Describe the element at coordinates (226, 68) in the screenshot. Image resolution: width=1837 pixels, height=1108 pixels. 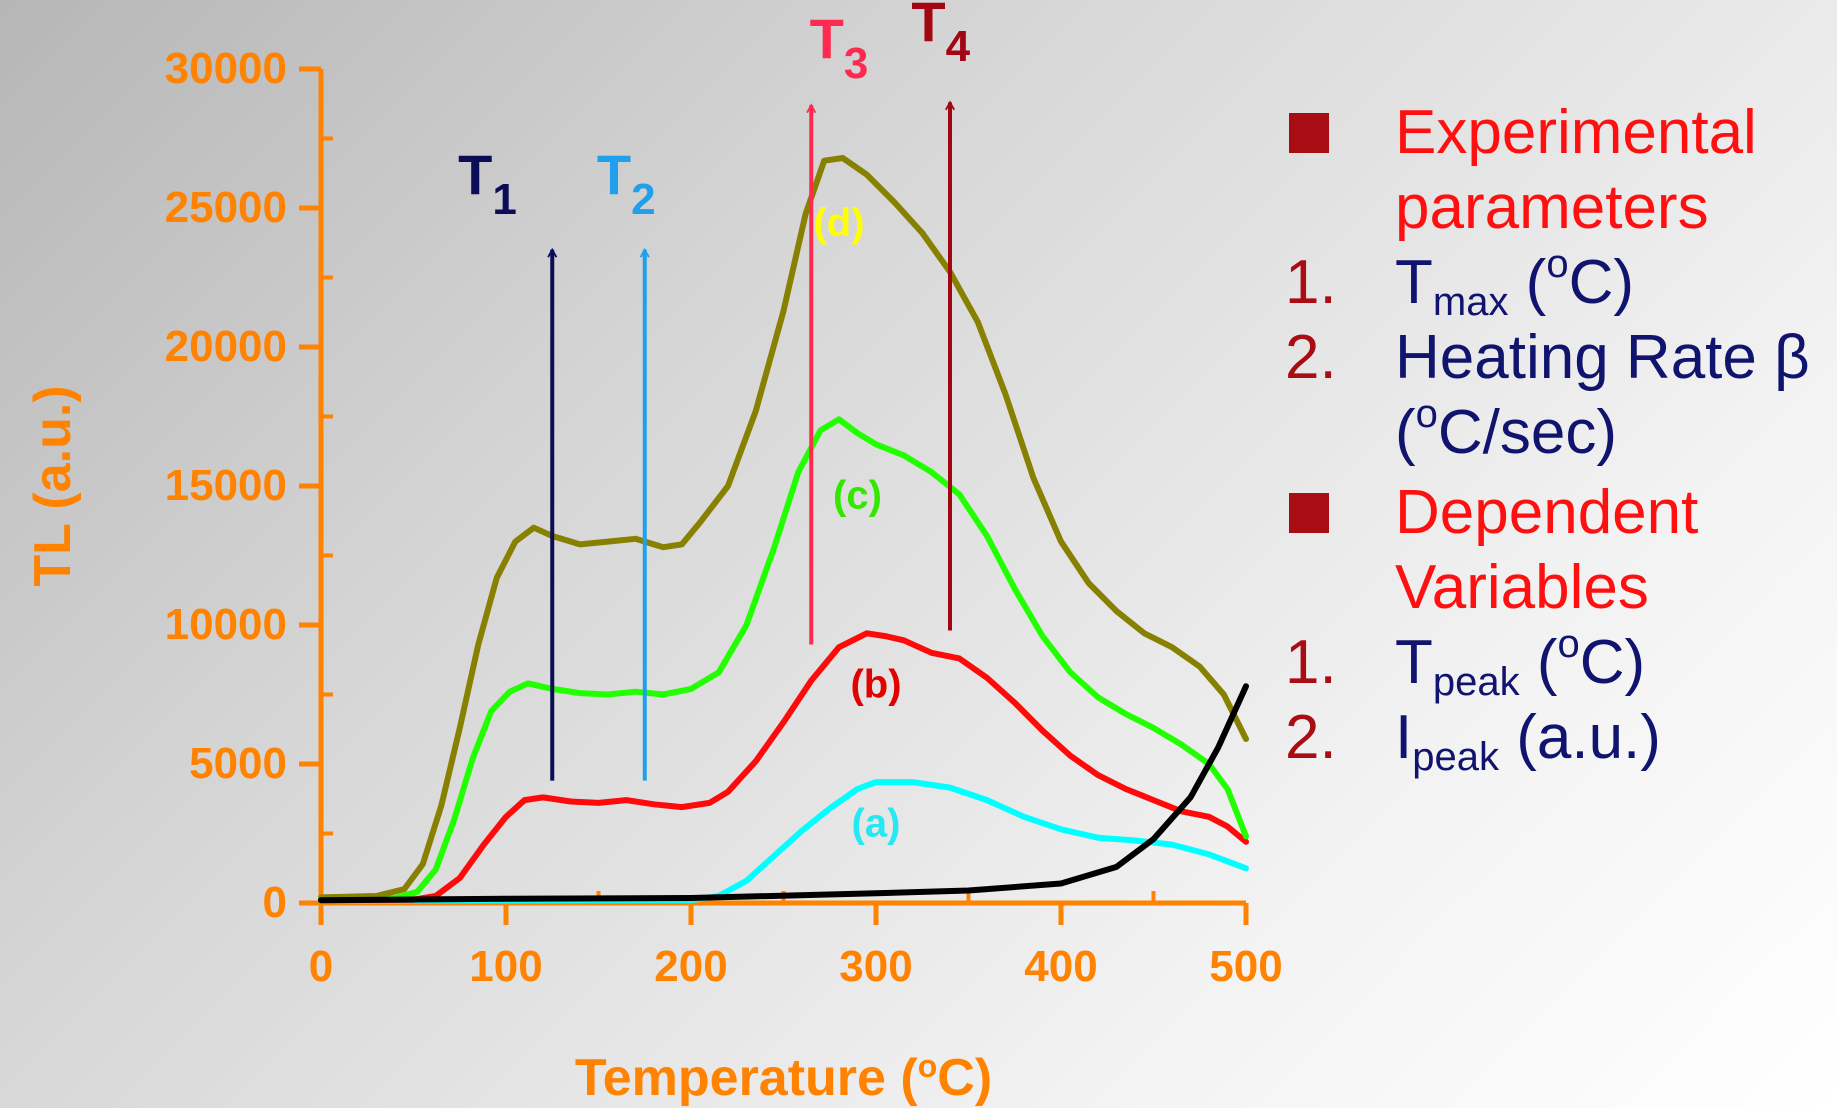
I see `y-tick-label: 30000` at that location.